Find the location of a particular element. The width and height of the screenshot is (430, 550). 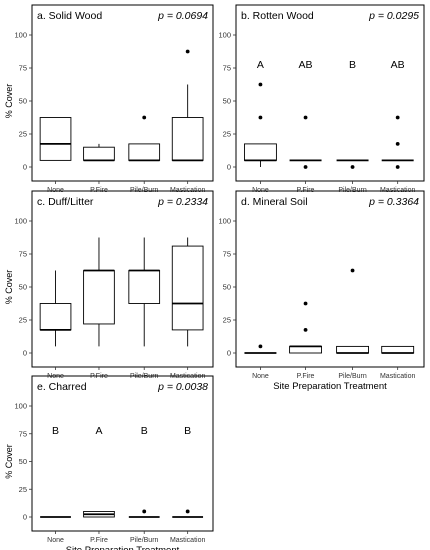

p-value-label: p = 0.0038 is located at coordinates (182, 387).